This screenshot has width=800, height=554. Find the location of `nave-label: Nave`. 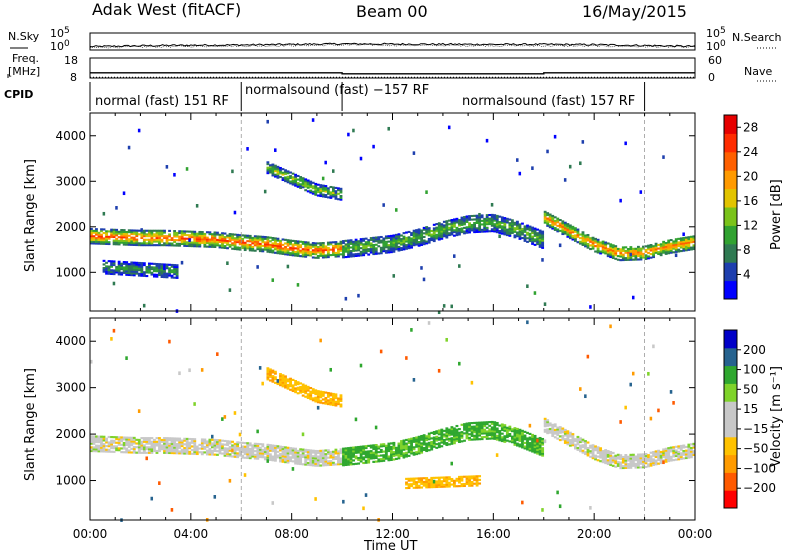

nave-label: Nave is located at coordinates (758, 71).